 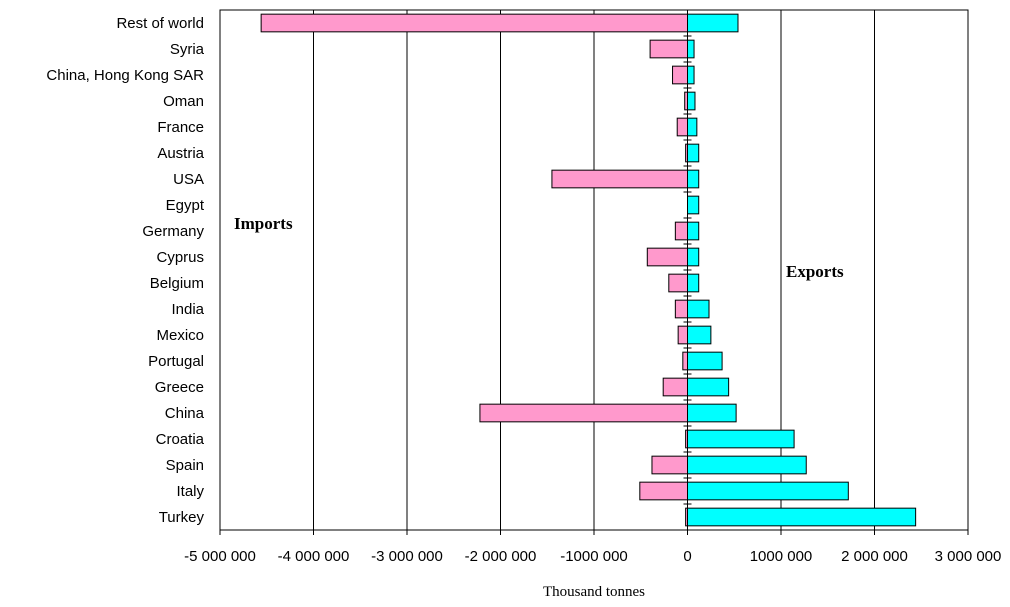 I want to click on category-label: Austria, so click(x=180, y=153).